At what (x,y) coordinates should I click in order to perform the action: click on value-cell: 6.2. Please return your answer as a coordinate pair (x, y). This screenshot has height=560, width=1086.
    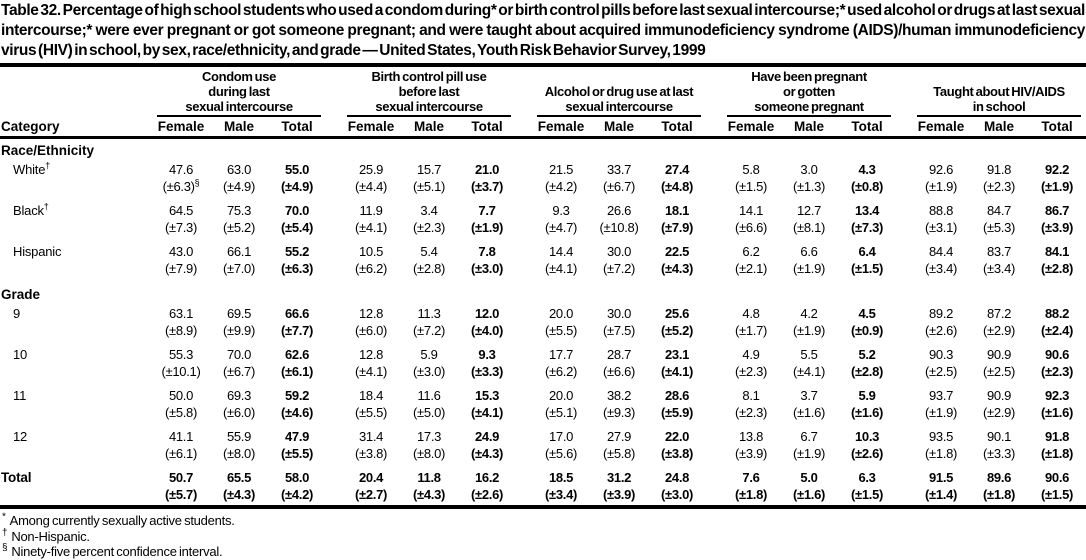
    Looking at the image, I should click on (751, 251).